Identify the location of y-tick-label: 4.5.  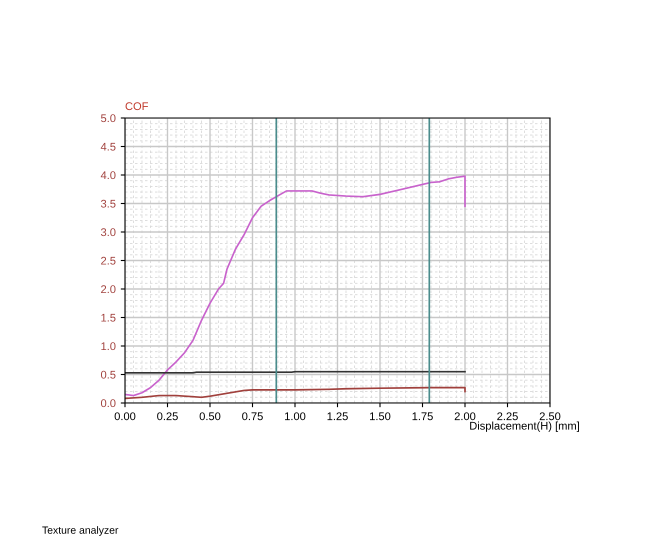
(108, 146).